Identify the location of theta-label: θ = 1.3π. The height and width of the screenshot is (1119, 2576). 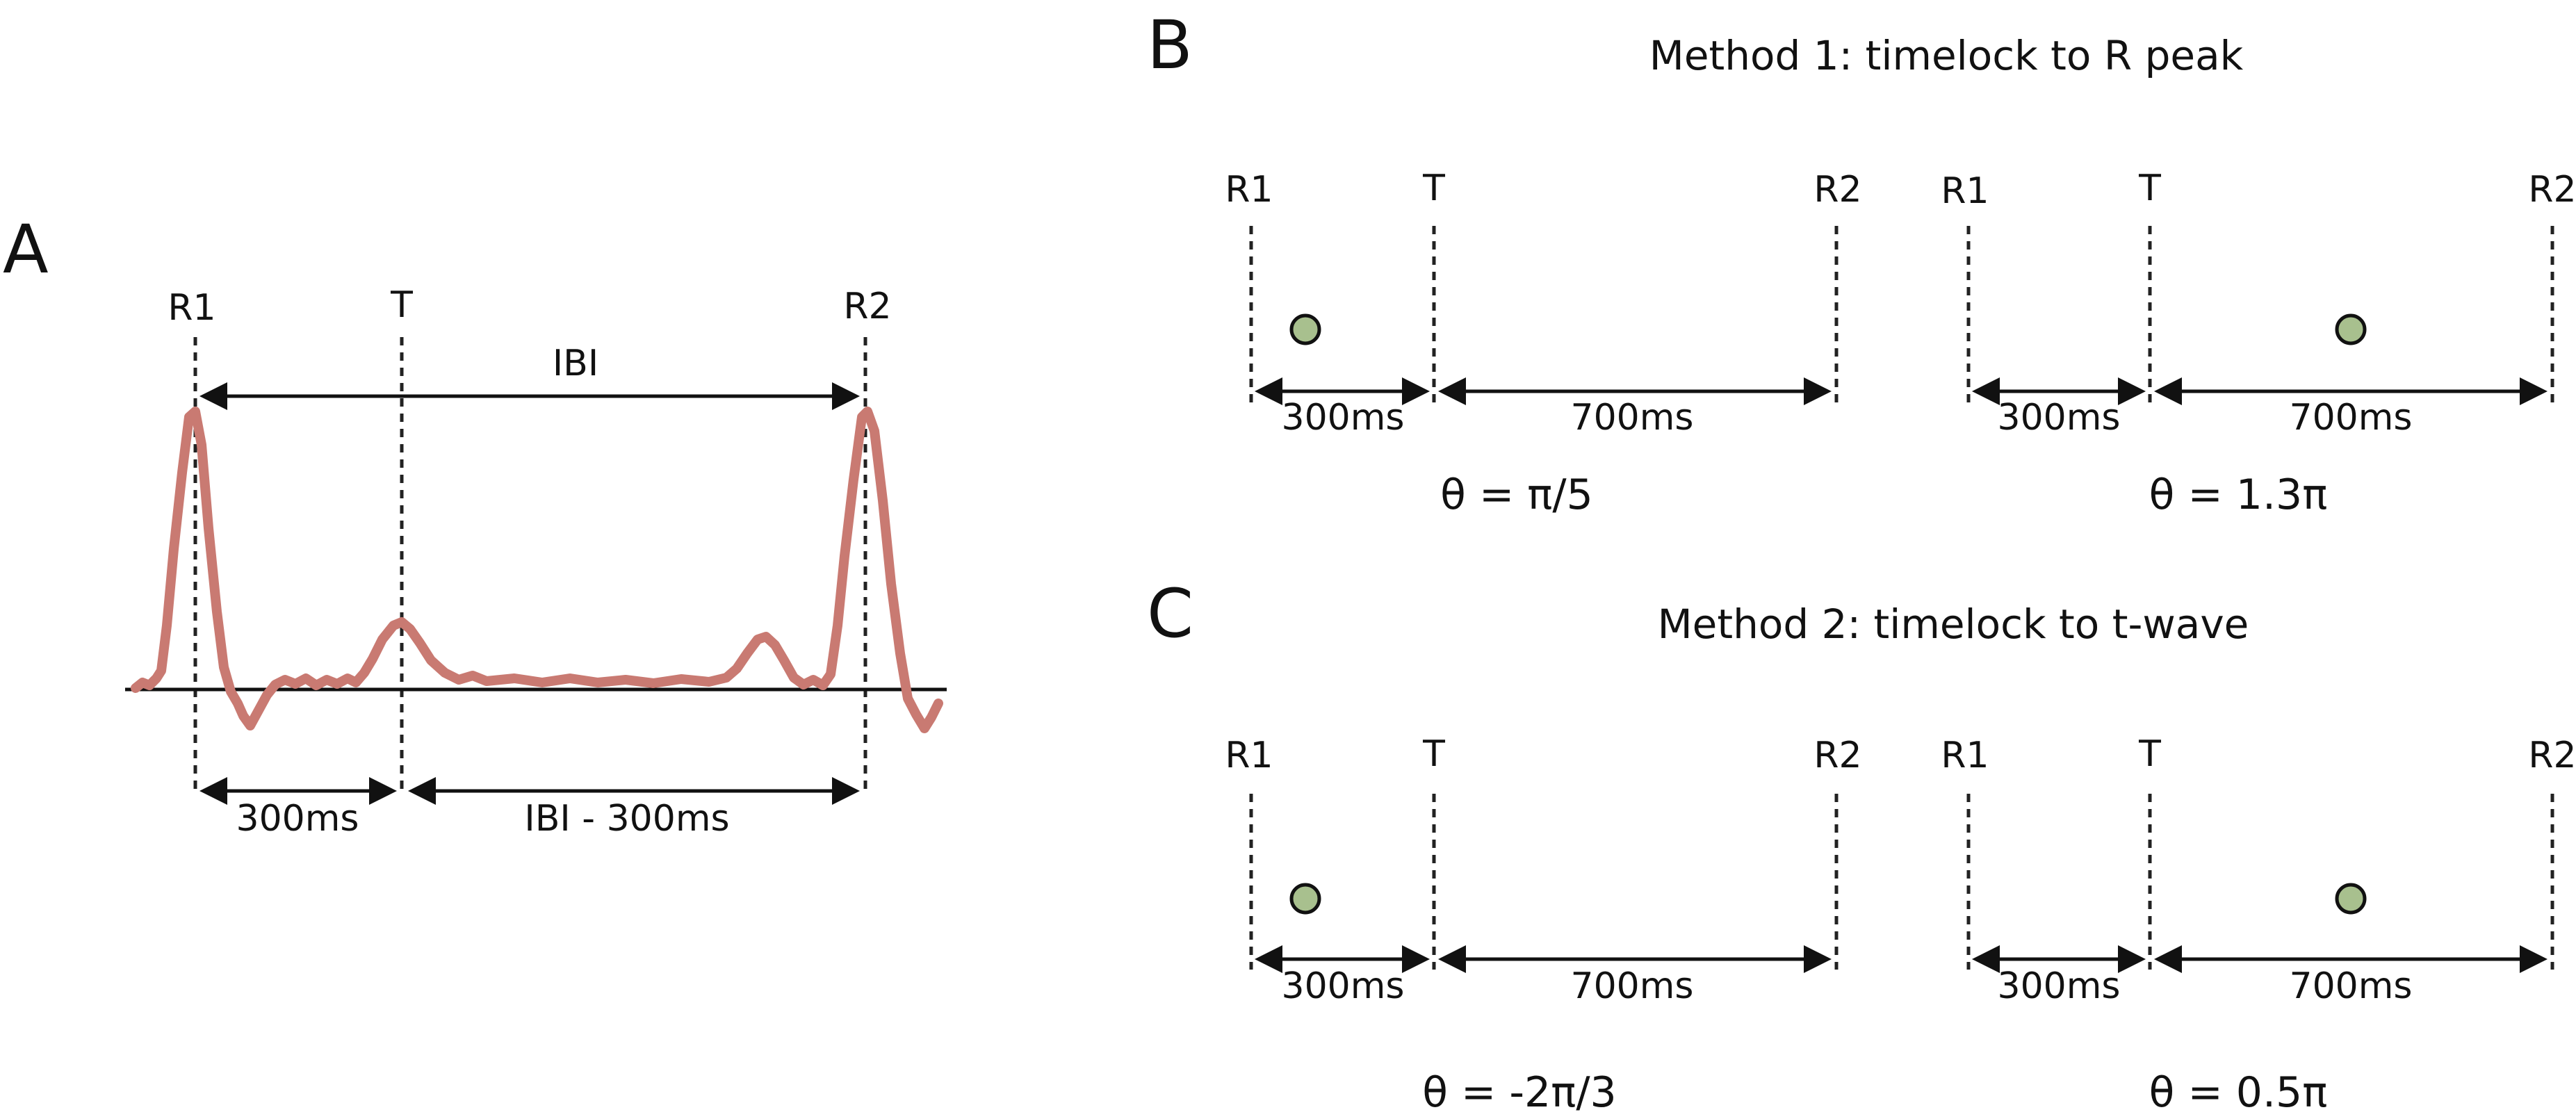
(2238, 495).